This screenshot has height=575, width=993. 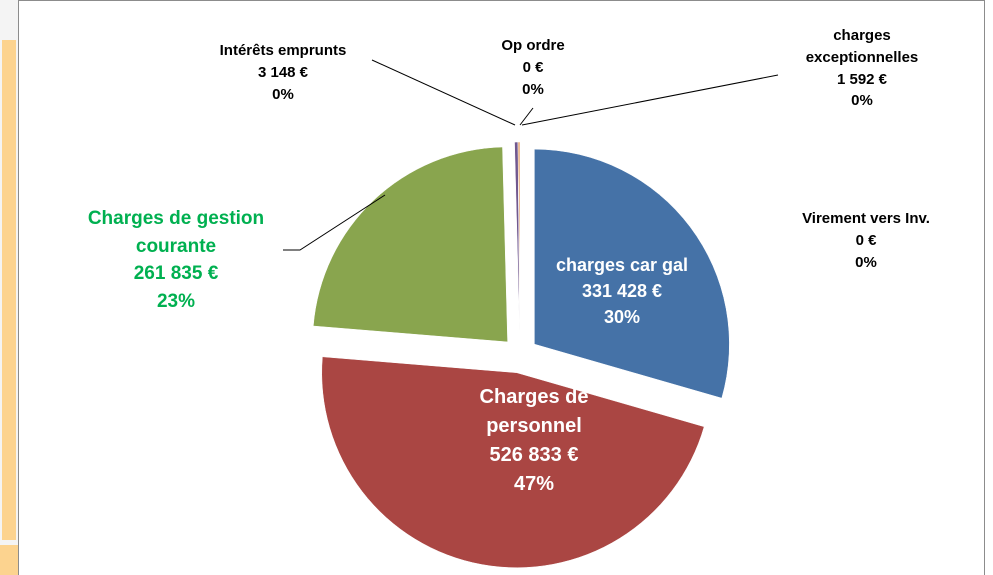 I want to click on label-value: 3 148 €, so click(x=283, y=72).